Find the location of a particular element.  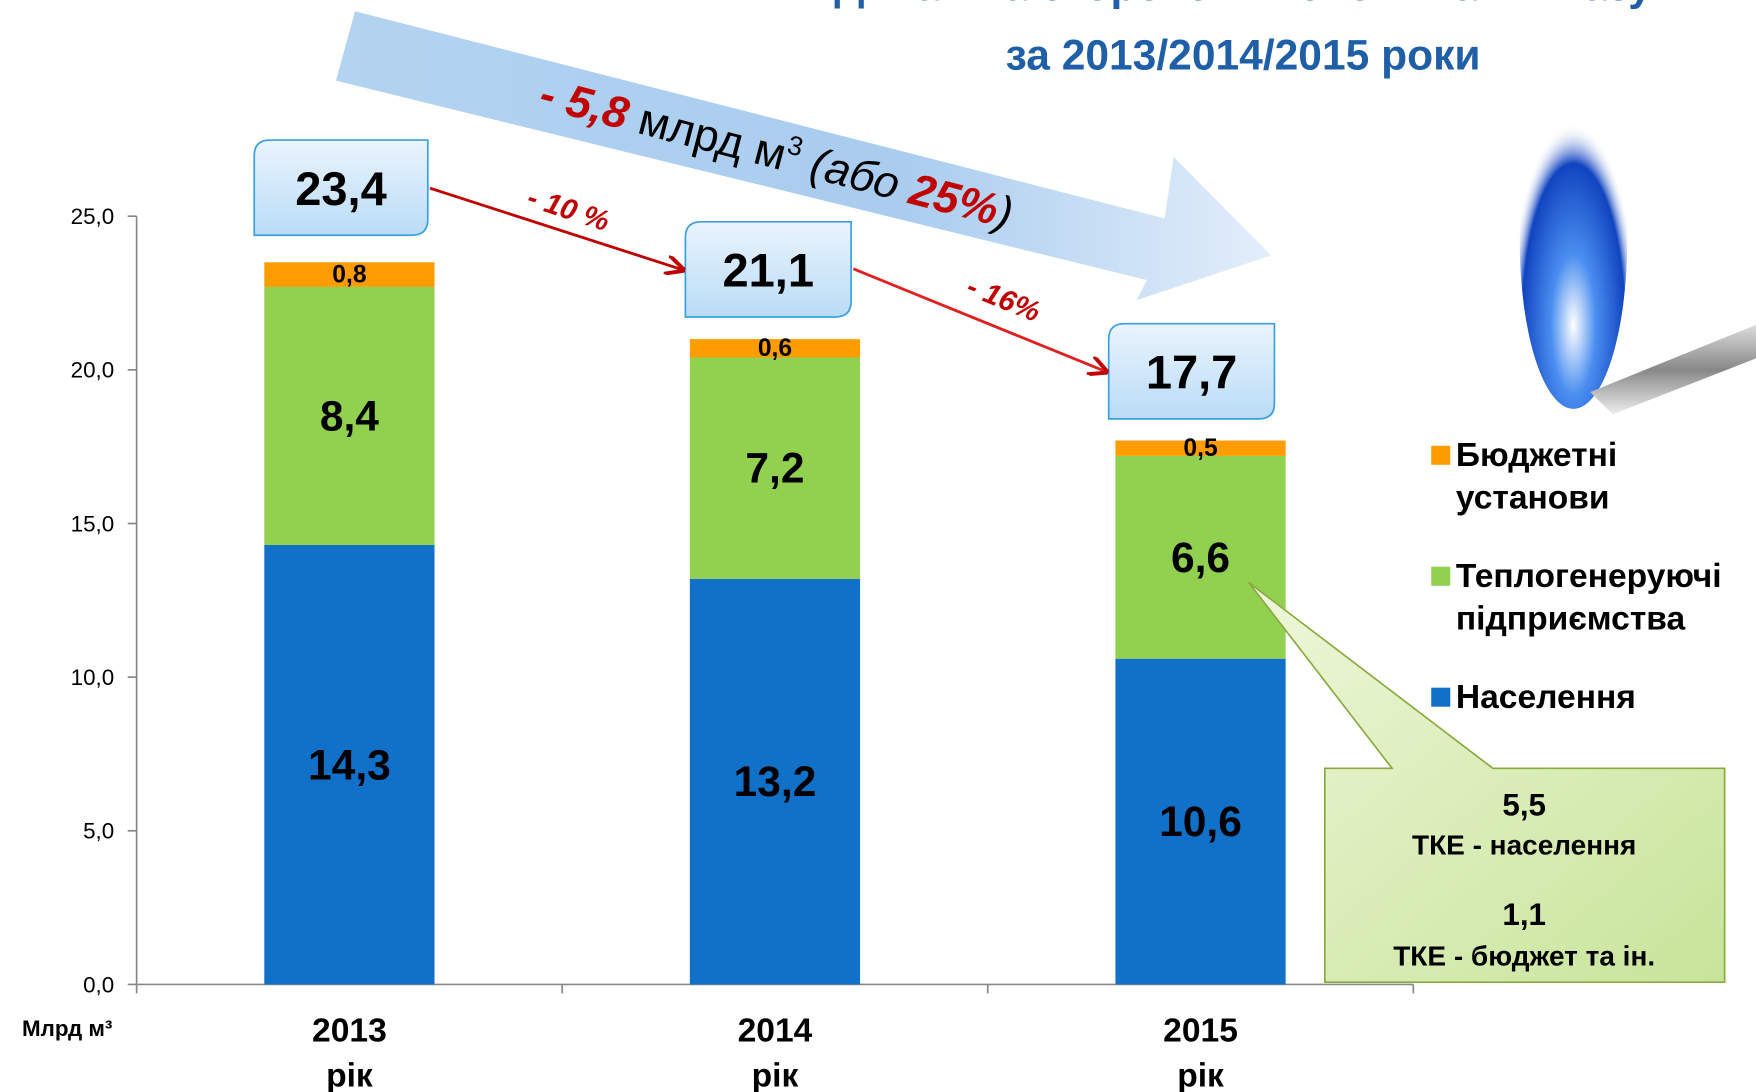

x-tick-label: 2013 рік is located at coordinates (349, 1052).